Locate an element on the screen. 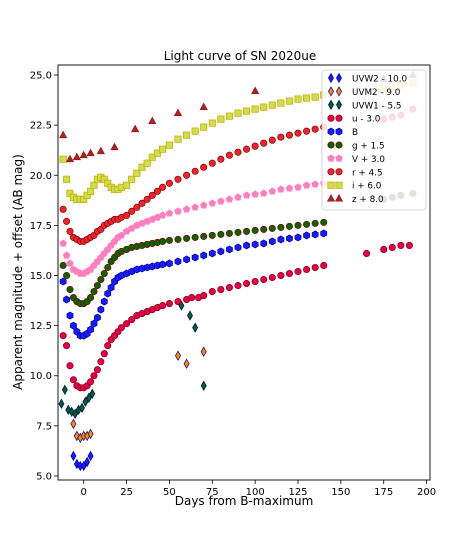 Image resolution: width=468 pixels, height=535 pixels. legend-label: B is located at coordinates (355, 133).